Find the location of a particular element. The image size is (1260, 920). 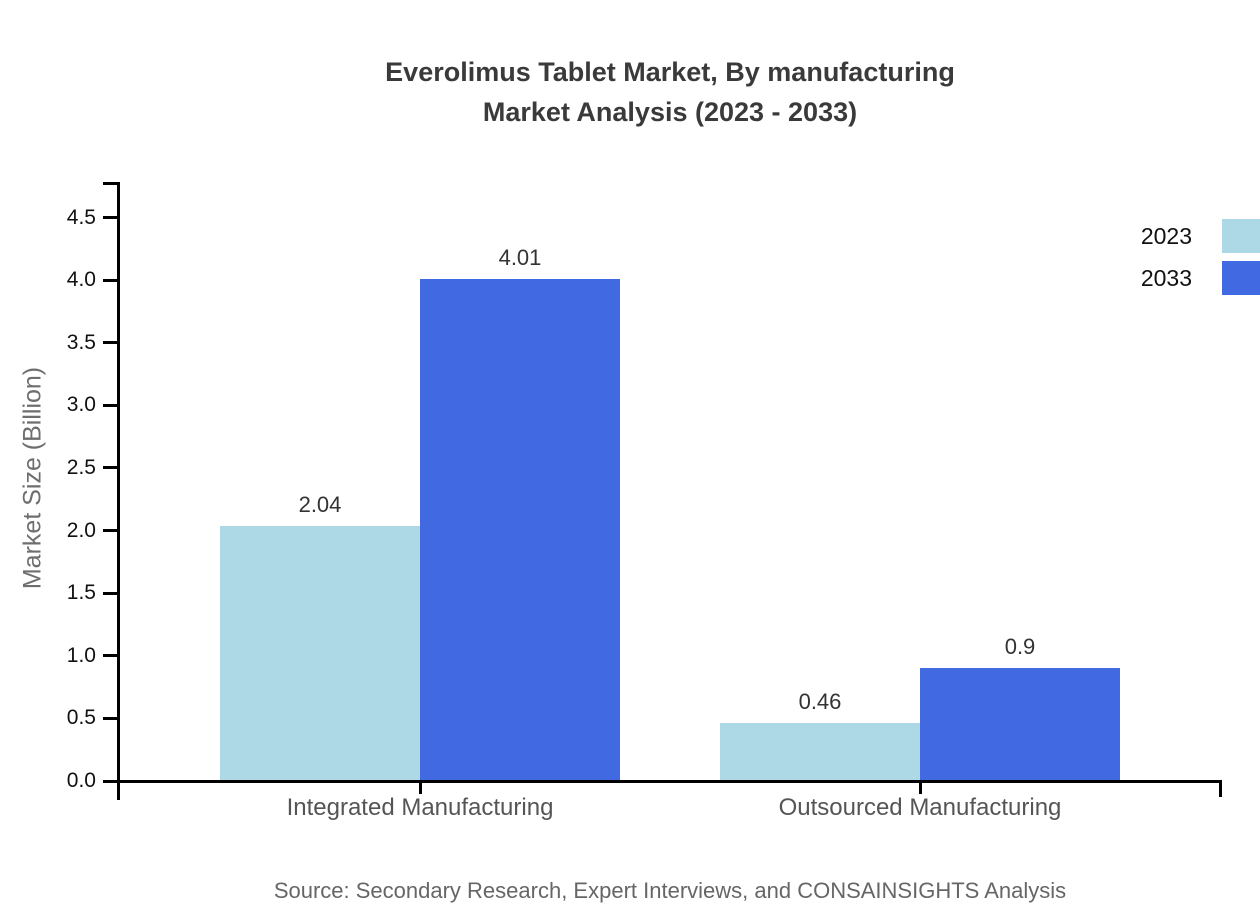

y-tick-label-0.0: 0.0 is located at coordinates (81, 780).